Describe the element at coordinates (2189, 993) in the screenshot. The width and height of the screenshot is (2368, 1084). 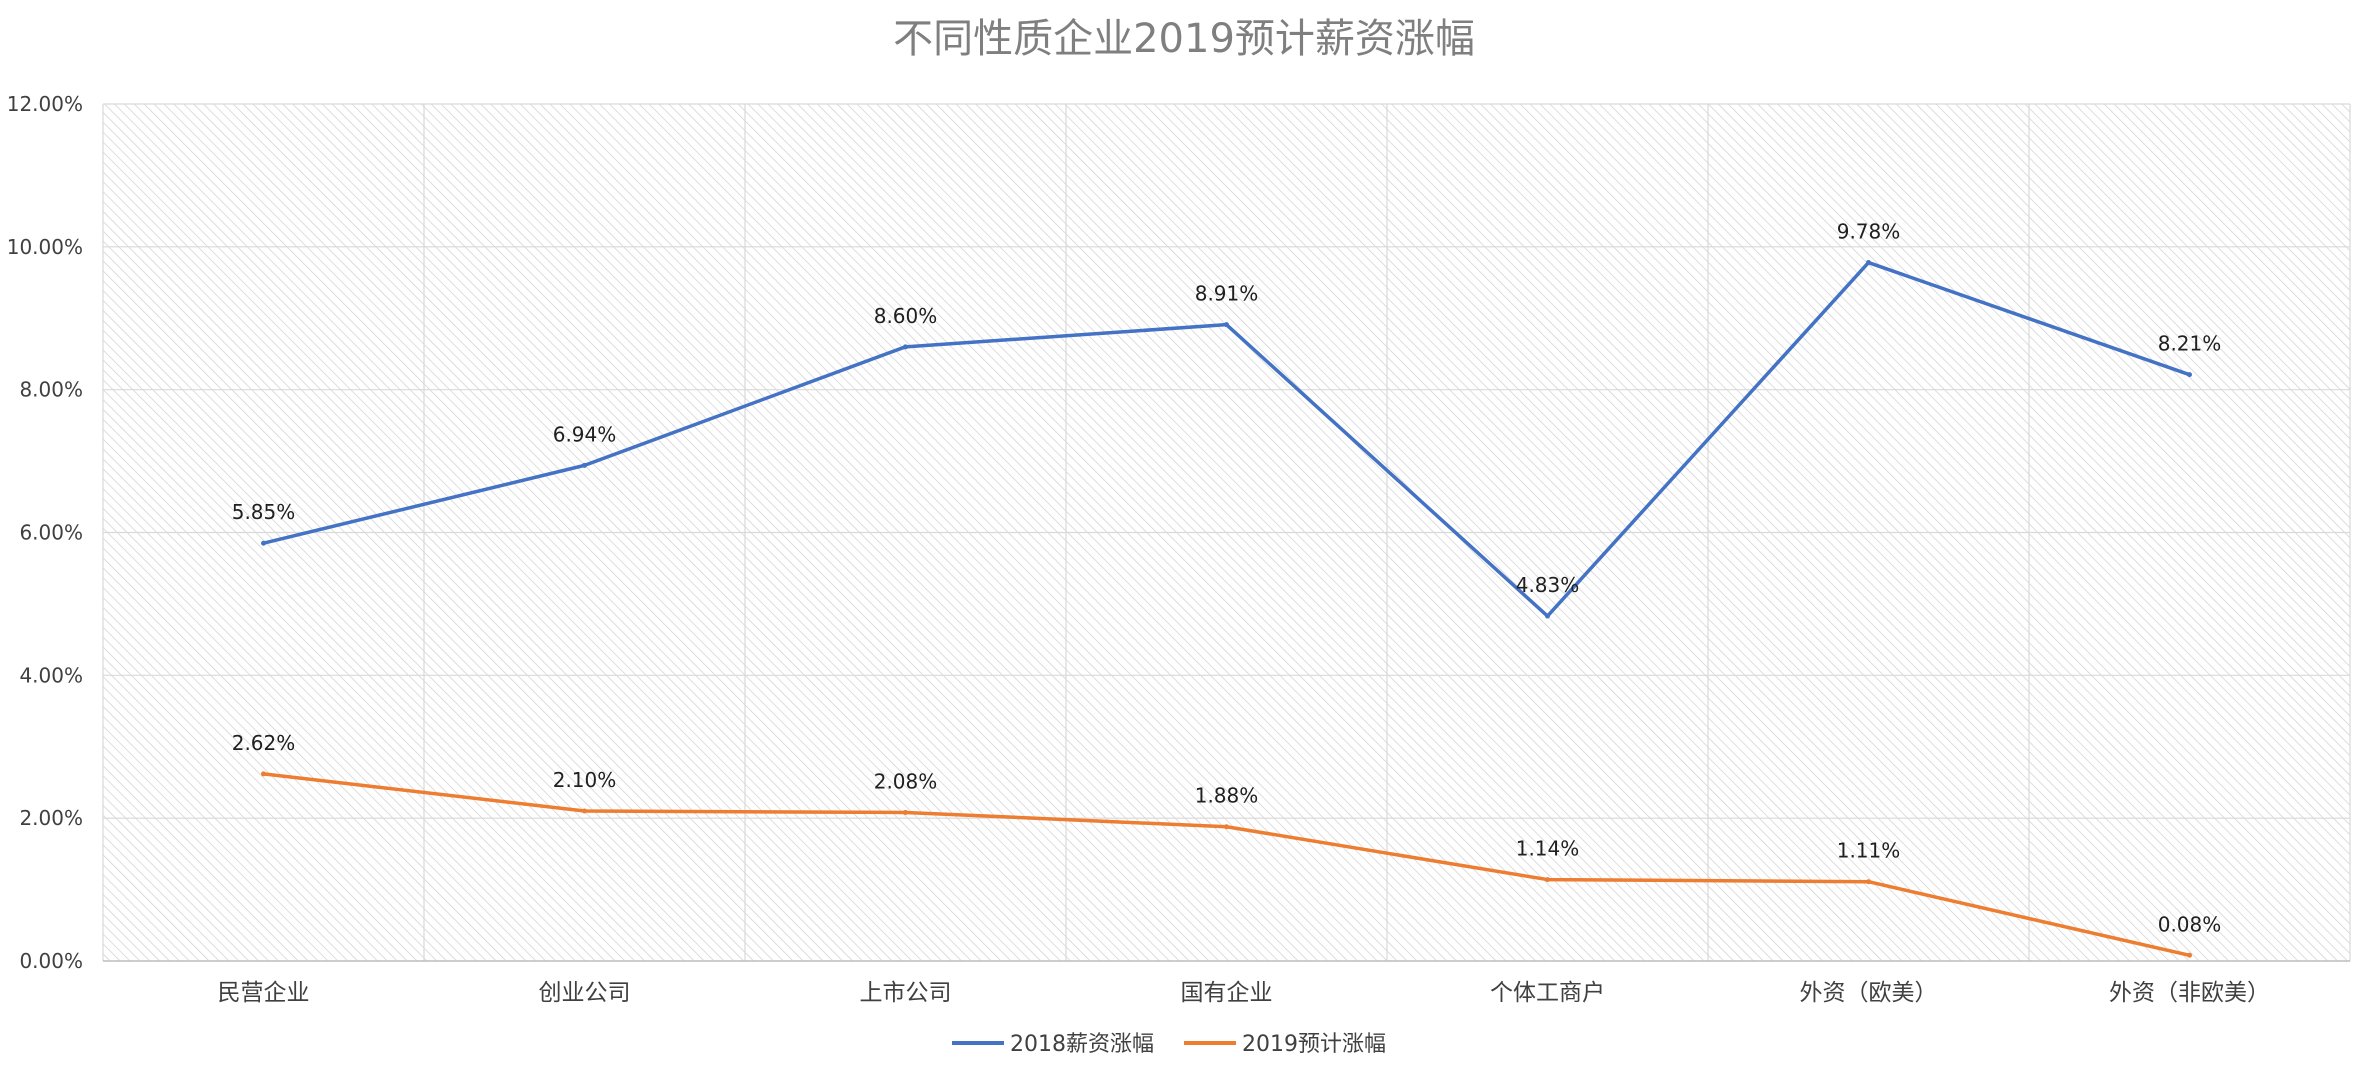
I see `x-tick-label: 外资（非欧美）` at that location.